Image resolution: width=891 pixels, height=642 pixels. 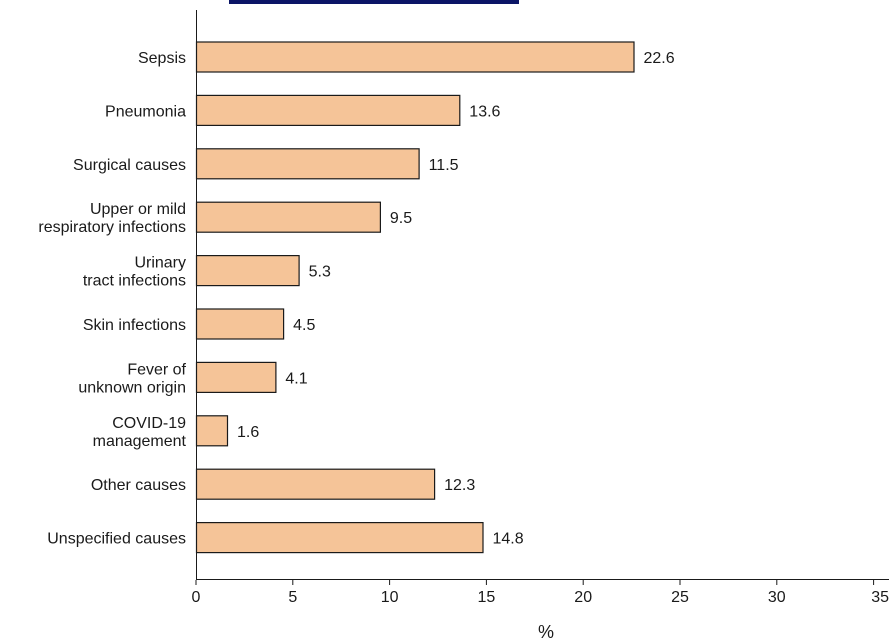 I want to click on value-label: 12.3, so click(x=459, y=485).